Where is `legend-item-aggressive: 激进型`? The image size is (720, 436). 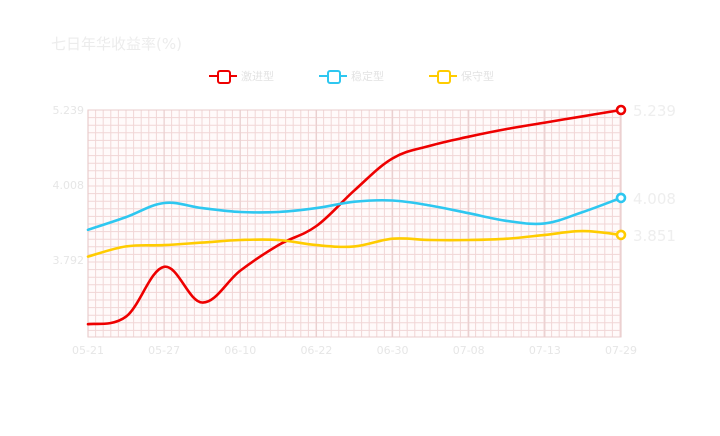
legend-item-aggressive: 激进型 is located at coordinates (241, 76).